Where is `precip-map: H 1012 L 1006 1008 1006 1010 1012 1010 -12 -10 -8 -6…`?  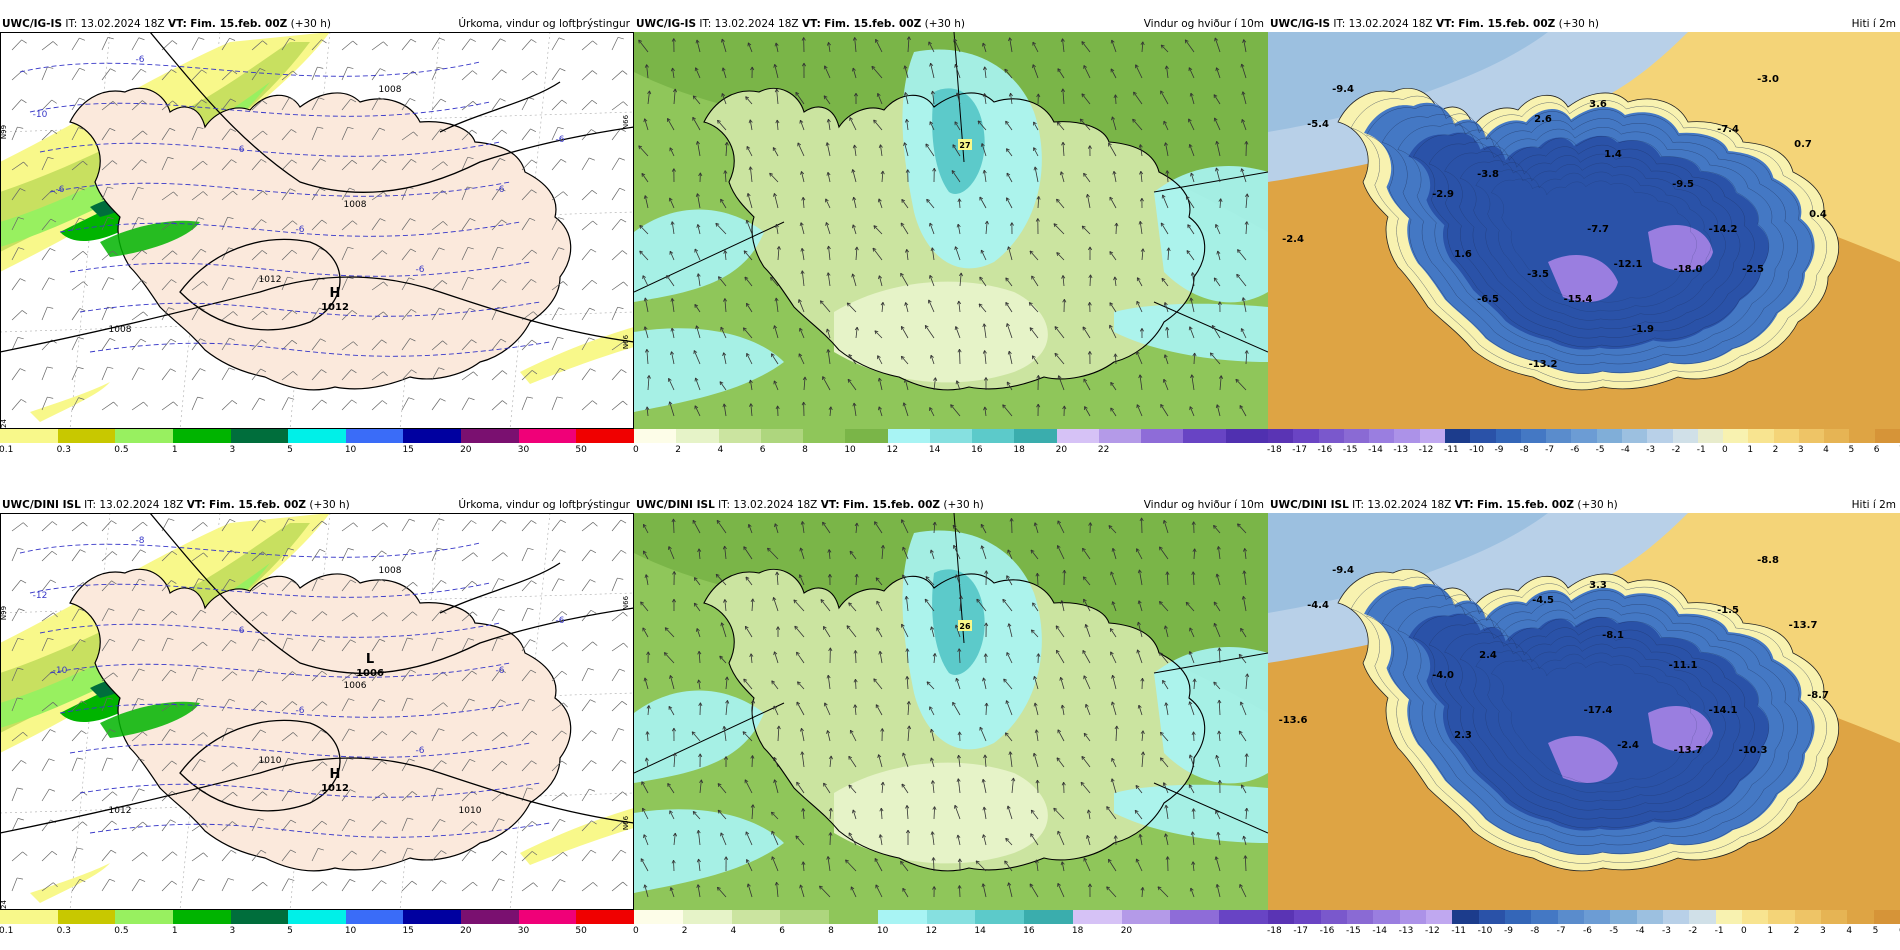
precip-map: H 1012 L 1006 1008 1006 1010 1012 1010 -12 -10 -8 -6… is located at coordinates (317, 711).